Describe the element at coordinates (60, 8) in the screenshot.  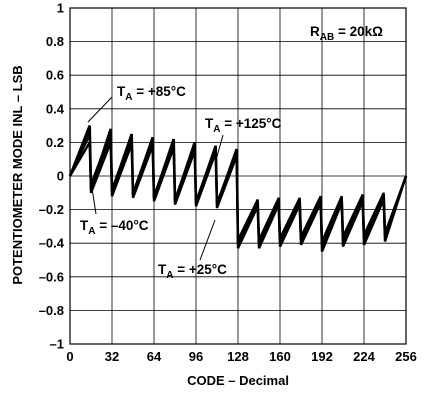
I see `y-tick-label: 1` at that location.